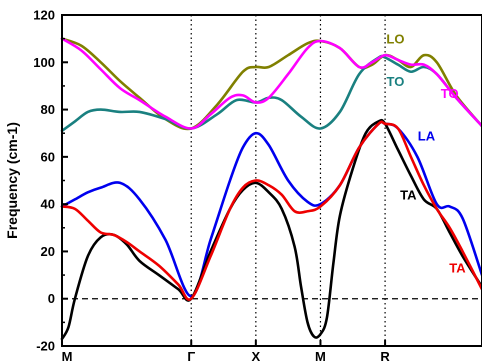 This screenshot has height=362, width=482. I want to click on y-tick-label: 0, so click(51, 298).